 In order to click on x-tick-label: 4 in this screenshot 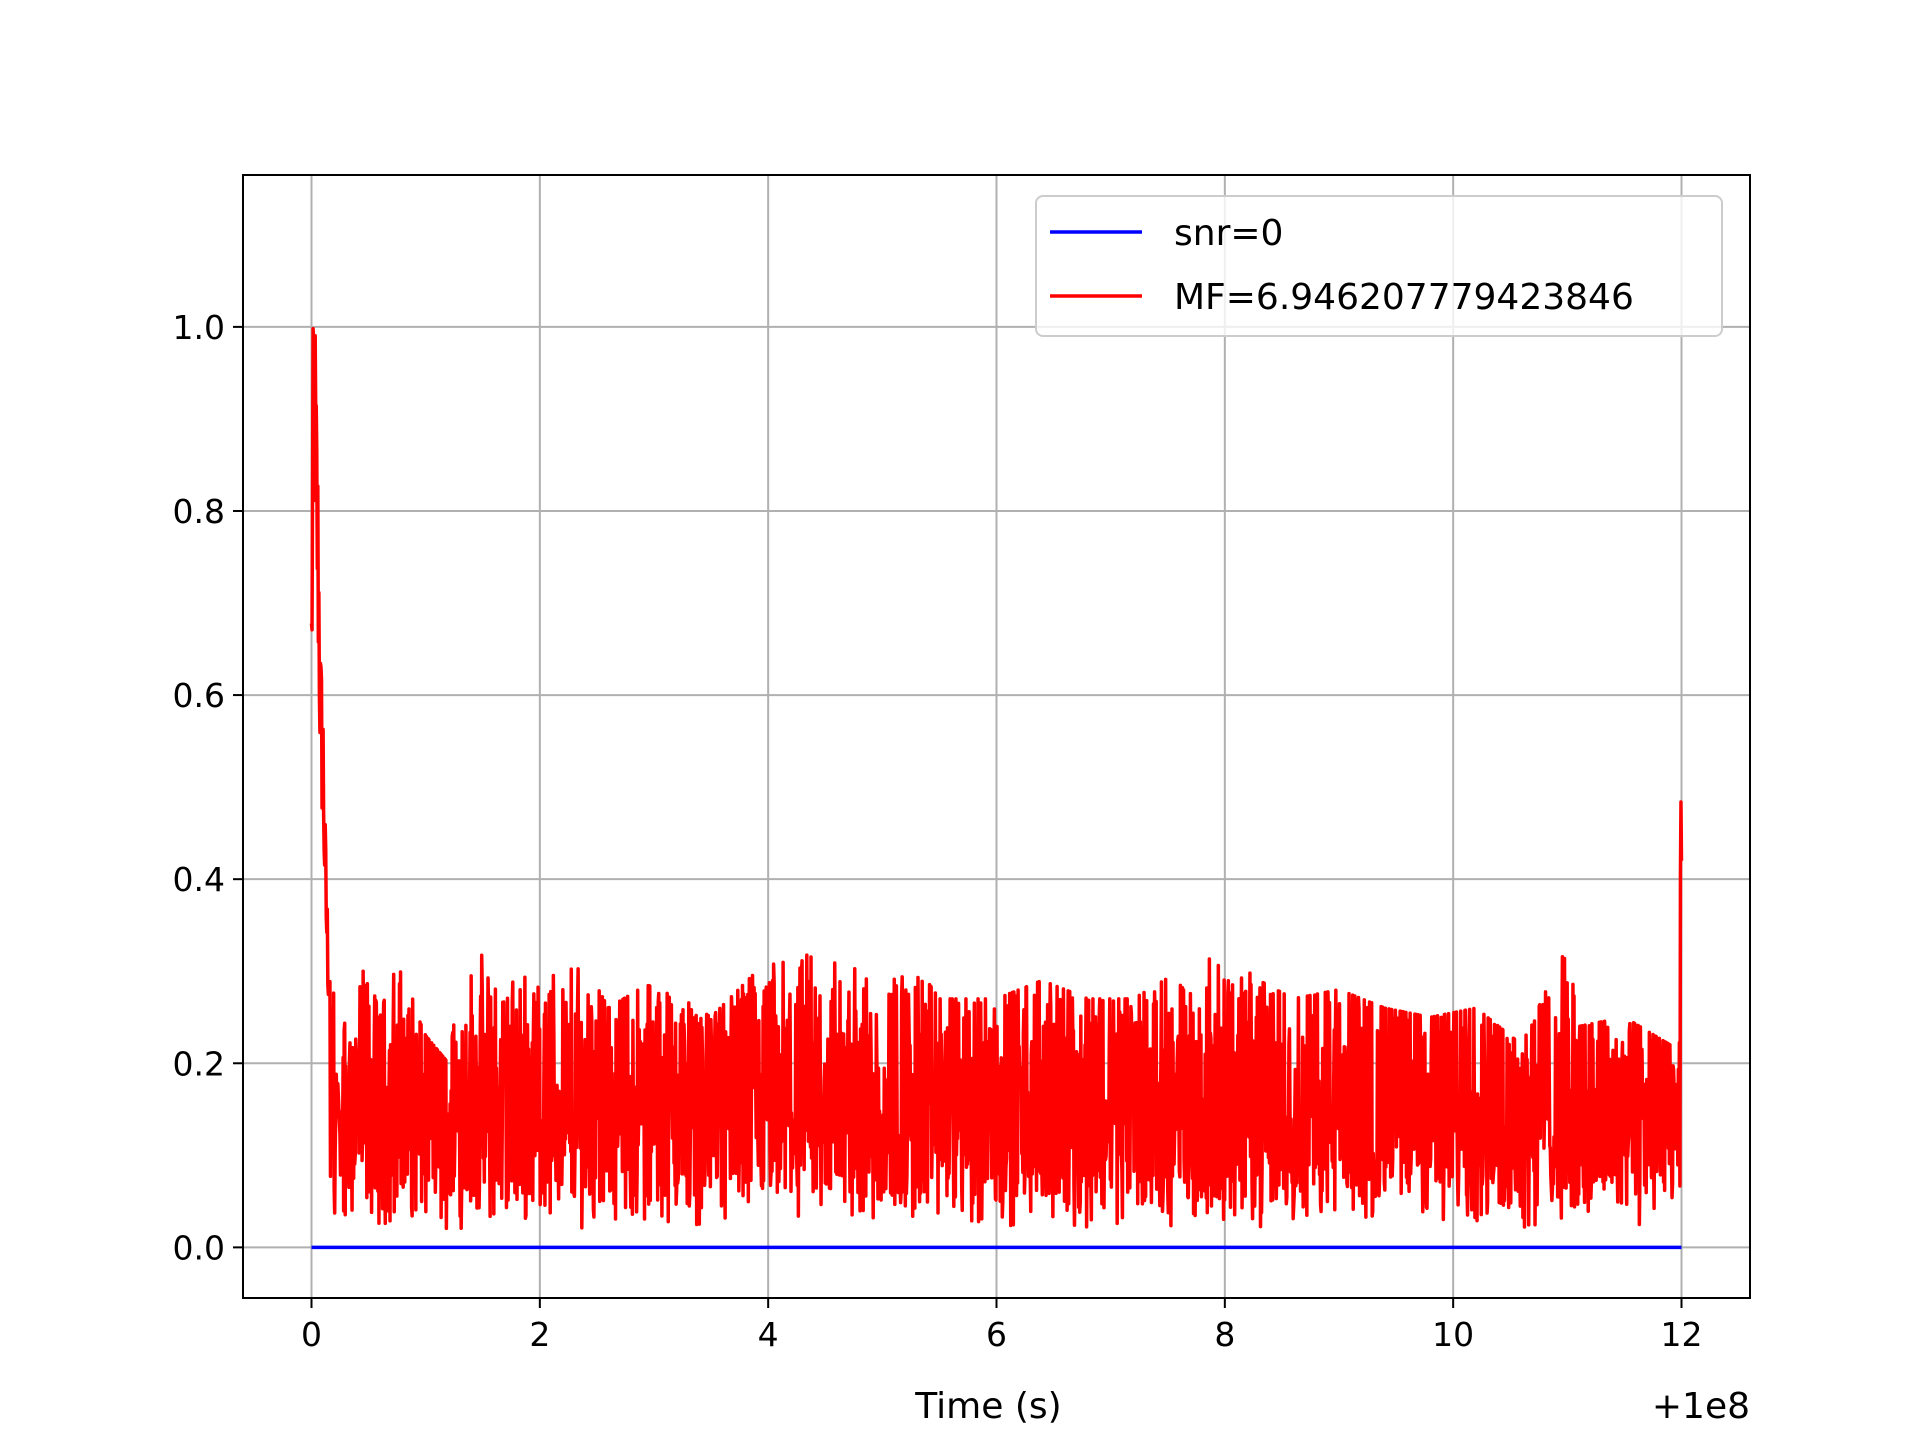, I will do `click(768, 1334)`.